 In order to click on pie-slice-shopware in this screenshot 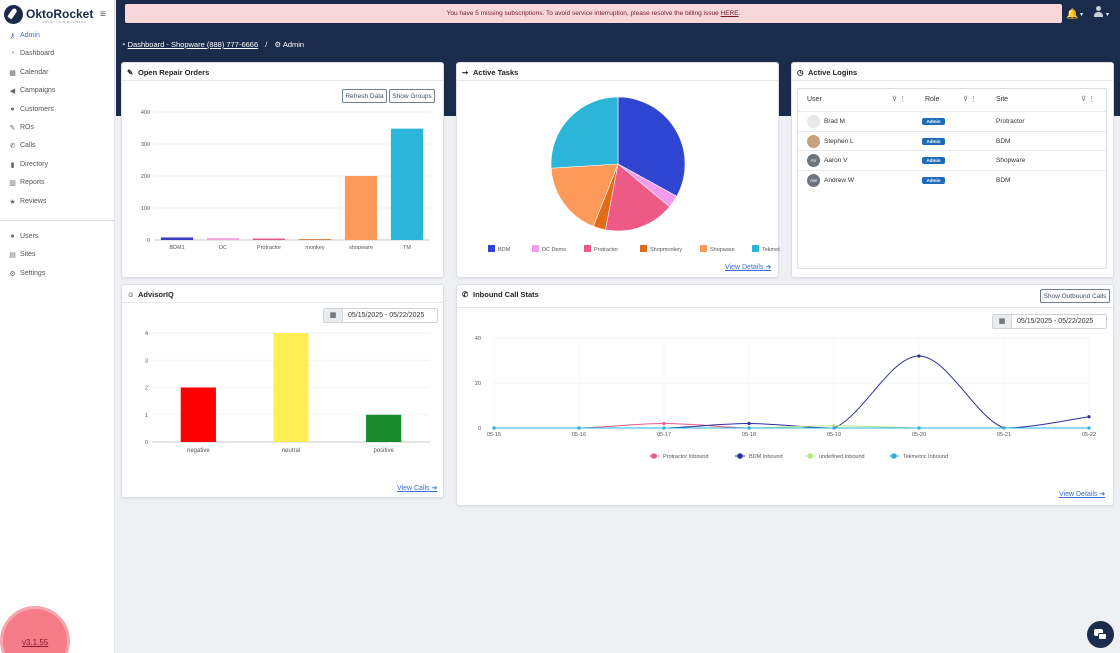, I will do `click(584, 195)`.